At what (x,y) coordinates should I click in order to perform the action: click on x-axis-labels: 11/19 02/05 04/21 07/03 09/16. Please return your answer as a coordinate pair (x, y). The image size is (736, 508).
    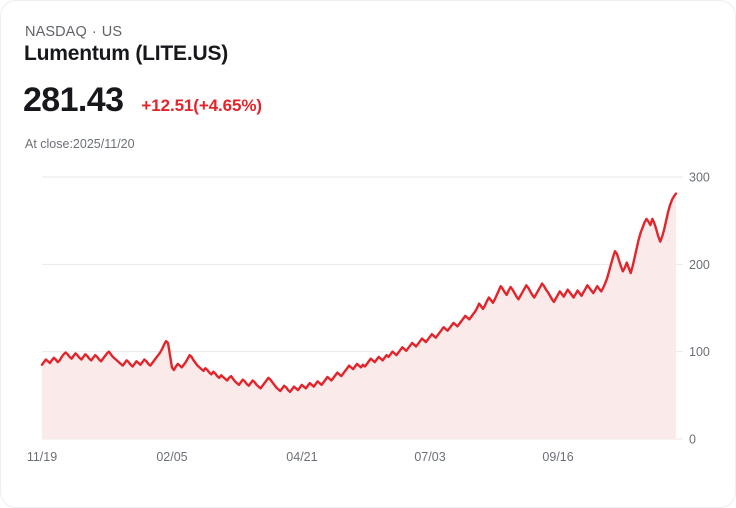
    Looking at the image, I should click on (300, 457).